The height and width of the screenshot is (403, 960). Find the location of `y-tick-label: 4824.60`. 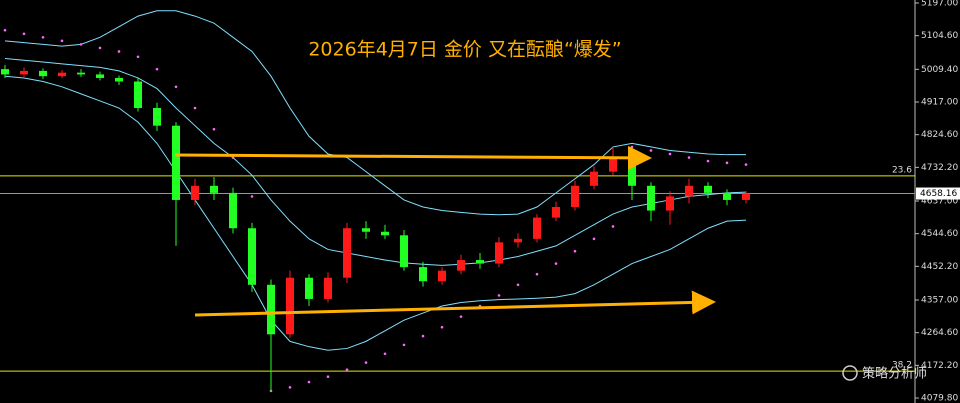

y-tick-label: 4824.60 is located at coordinates (939, 135).